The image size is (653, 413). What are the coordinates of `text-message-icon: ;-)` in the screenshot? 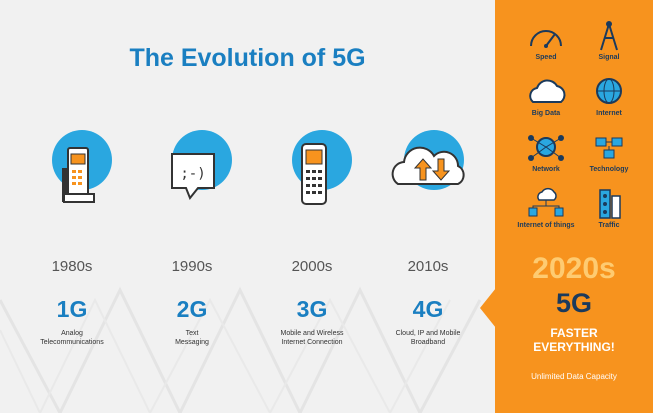 It's located at (201, 165).